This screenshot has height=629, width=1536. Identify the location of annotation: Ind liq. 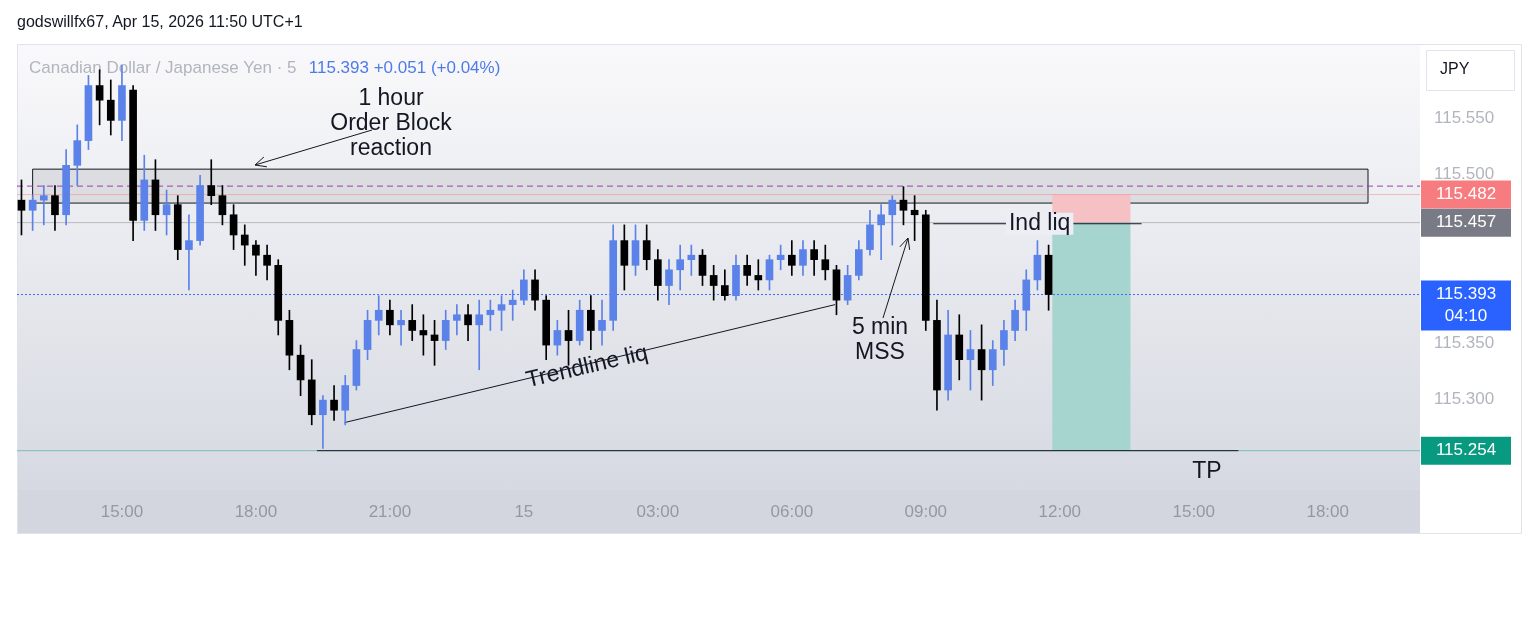
(1039, 222).